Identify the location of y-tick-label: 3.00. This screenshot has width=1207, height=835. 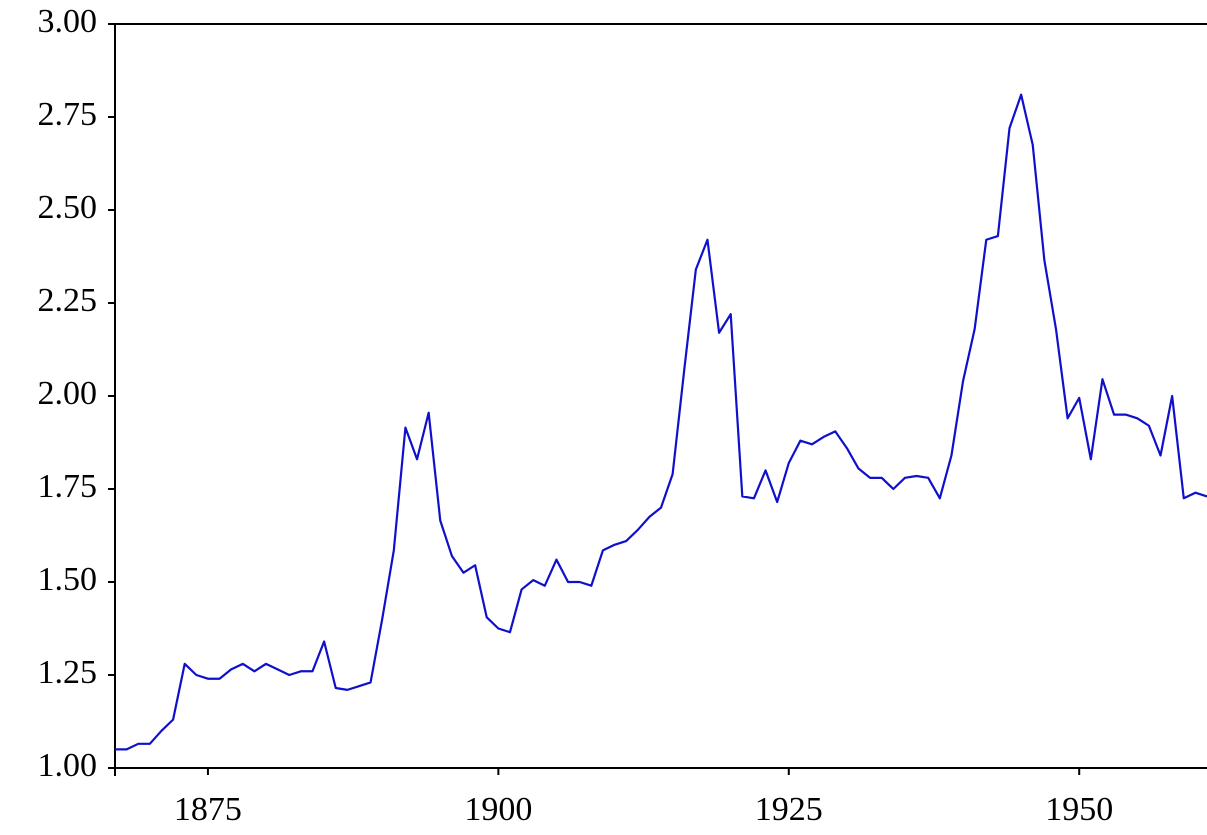
(68, 21).